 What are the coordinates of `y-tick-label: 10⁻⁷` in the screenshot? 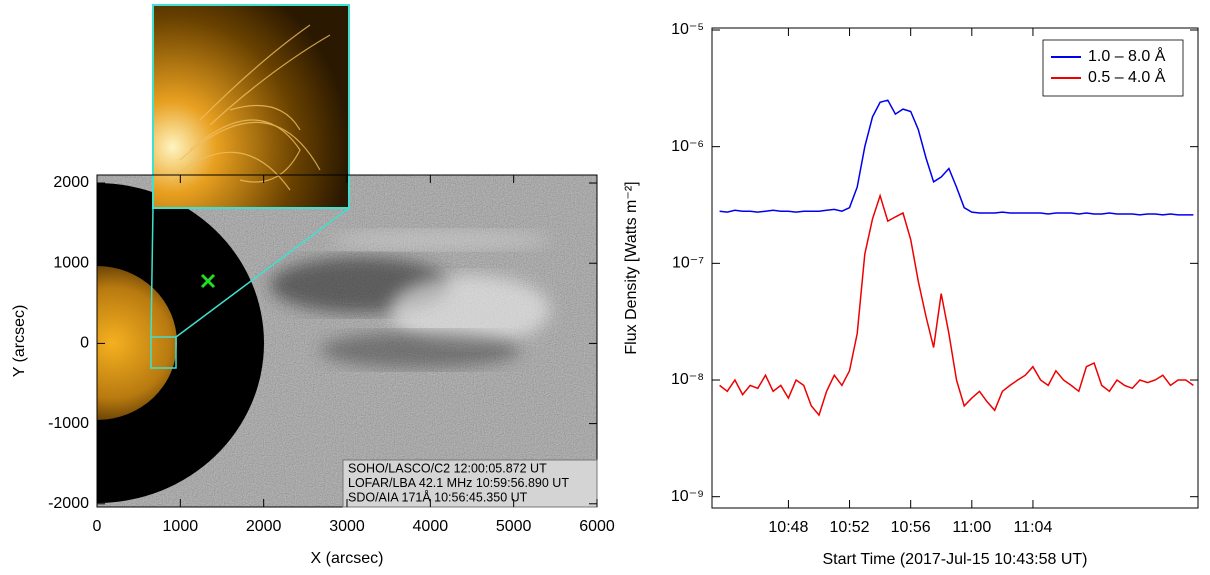 It's located at (688, 263).